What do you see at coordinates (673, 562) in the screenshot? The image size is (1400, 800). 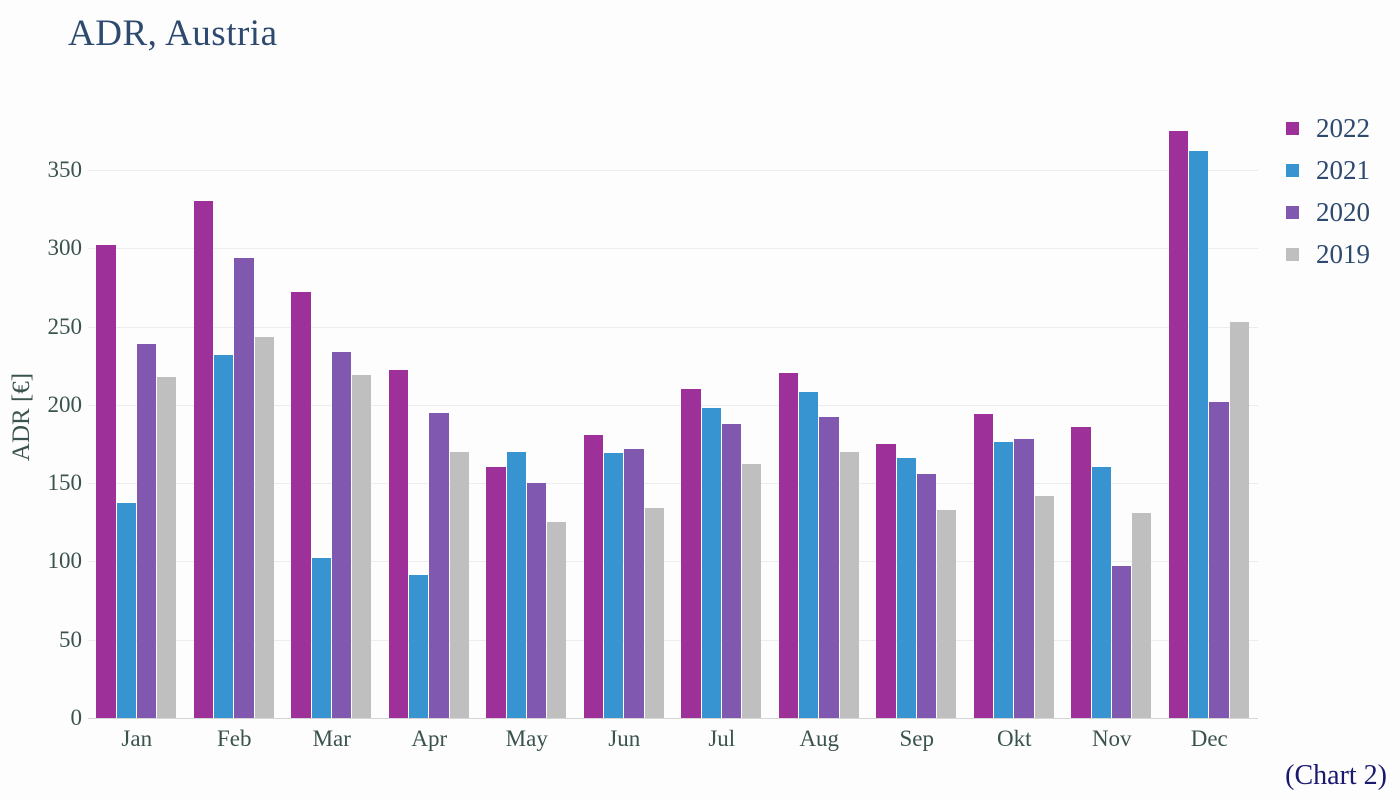 I see `gridline-y100` at bounding box center [673, 562].